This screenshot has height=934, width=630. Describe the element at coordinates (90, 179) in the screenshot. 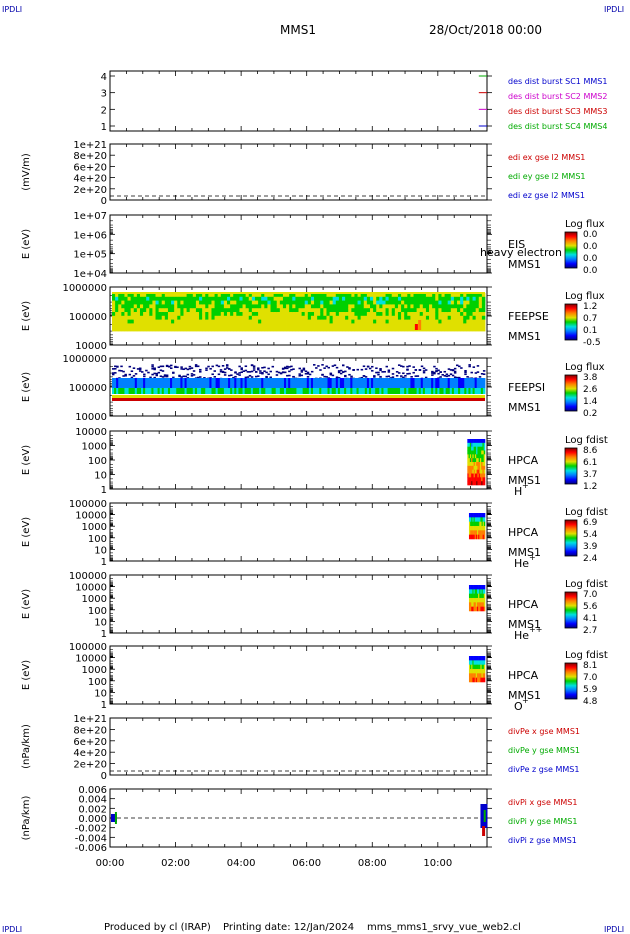

I see `y-tick-label: 4e+20` at that location.